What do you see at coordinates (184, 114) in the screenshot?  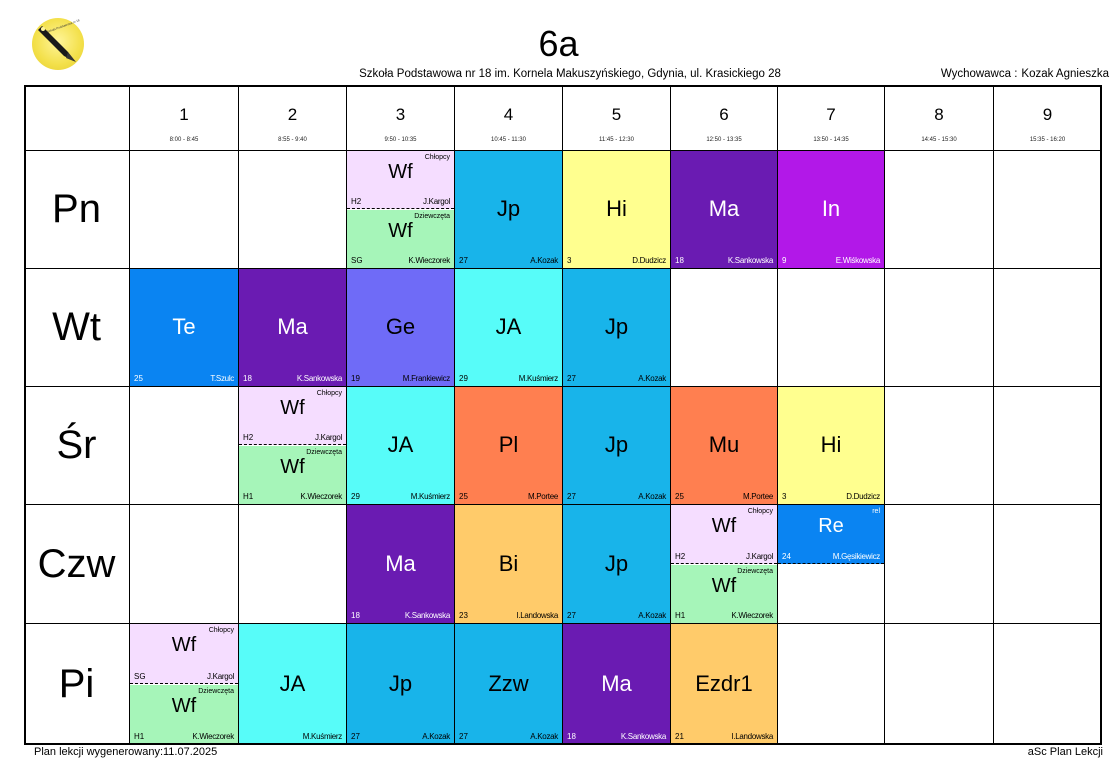 I see `period-number: 1` at bounding box center [184, 114].